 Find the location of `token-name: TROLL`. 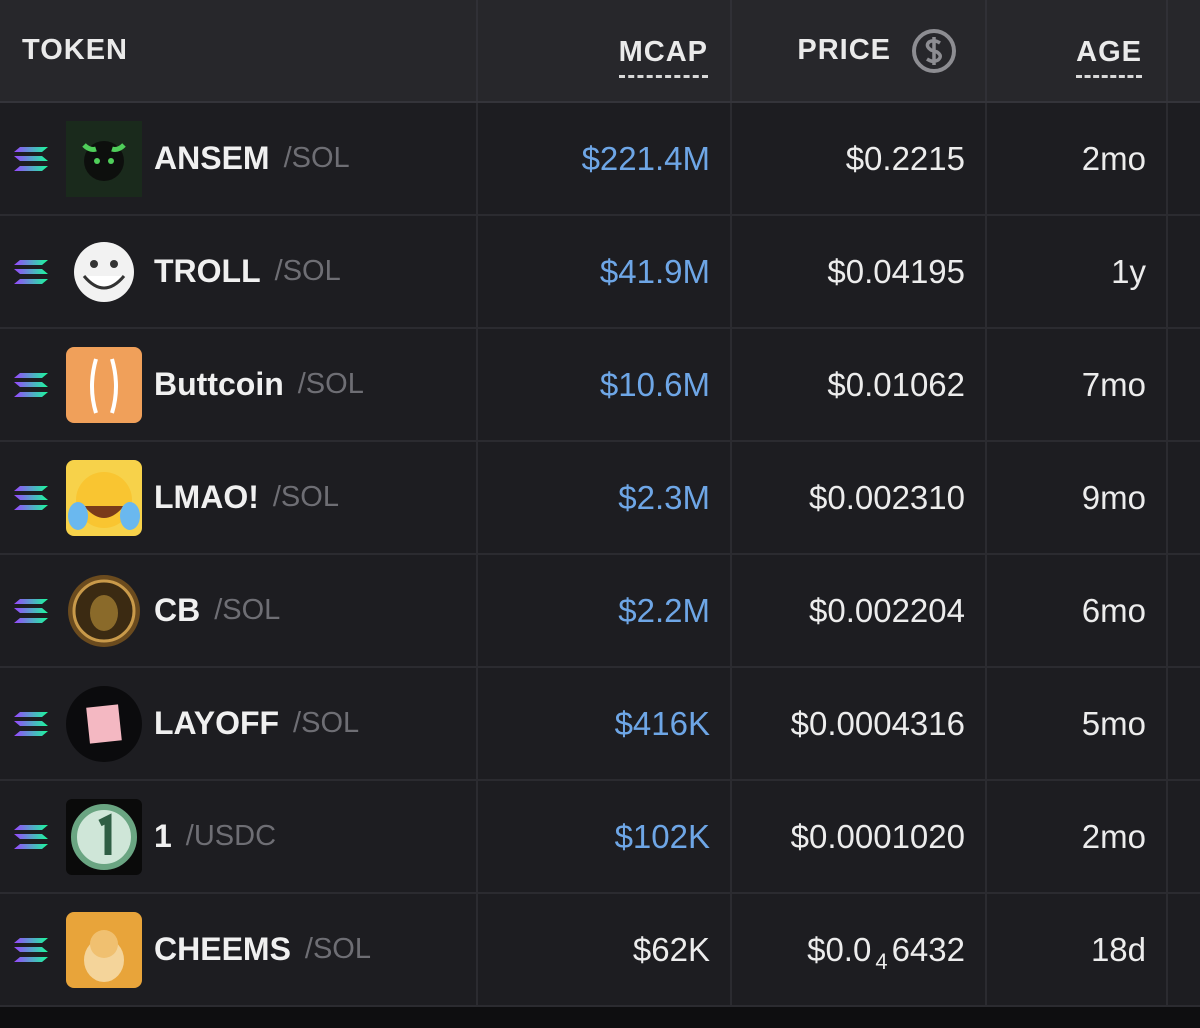

token-name: TROLL is located at coordinates (207, 271).